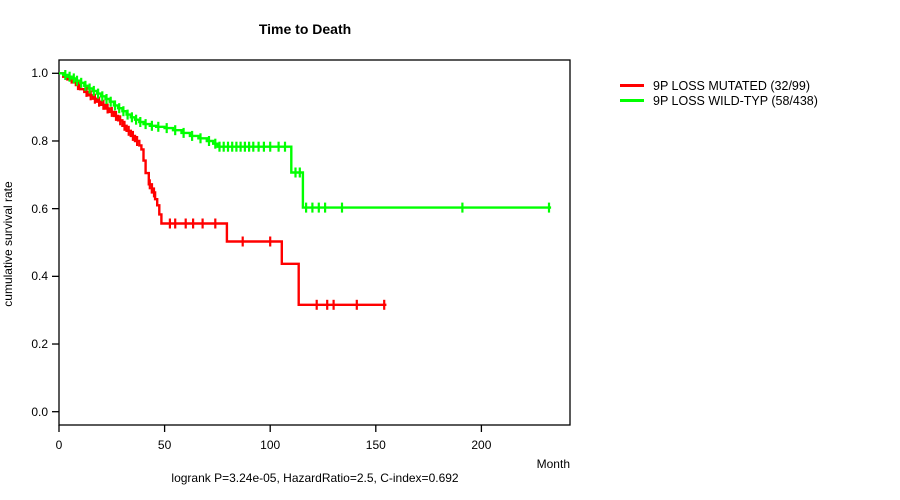  What do you see at coordinates (39, 73) in the screenshot?
I see `y-tick-label: 1.0` at bounding box center [39, 73].